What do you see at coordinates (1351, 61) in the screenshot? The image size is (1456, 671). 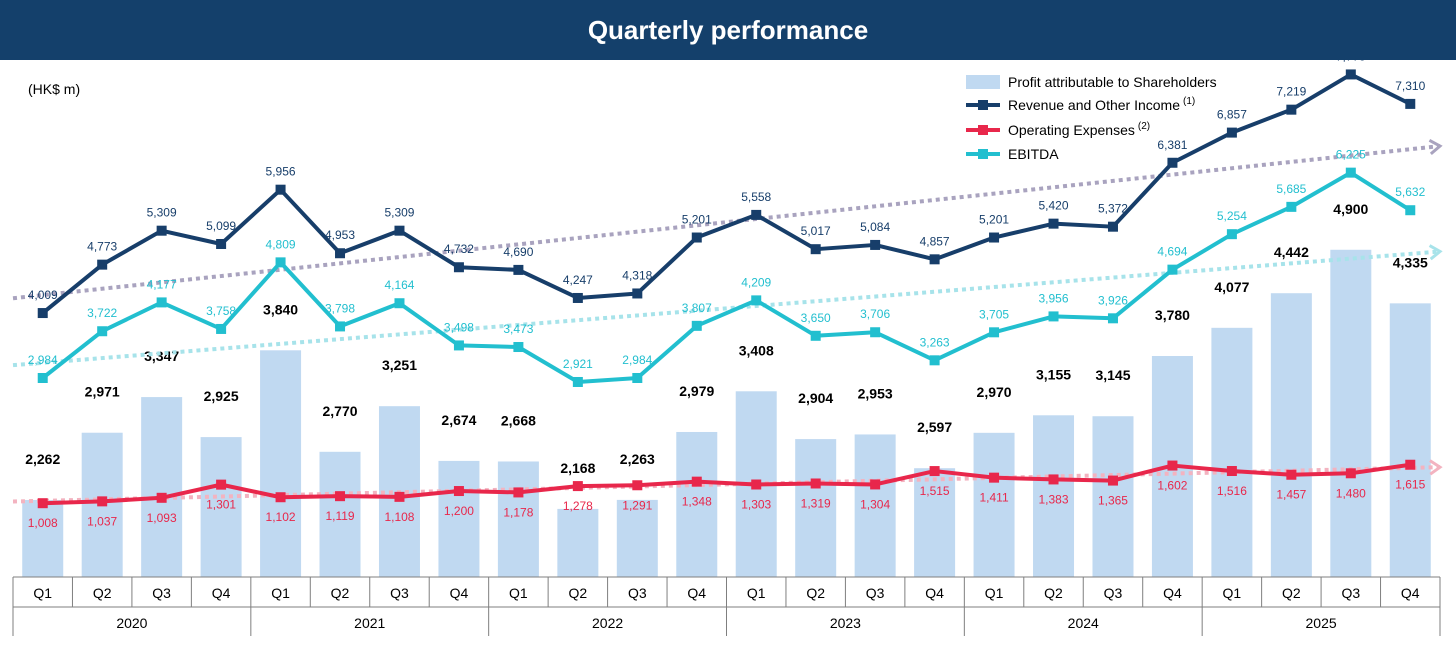 I see `series-data-label: 7,775` at bounding box center [1351, 61].